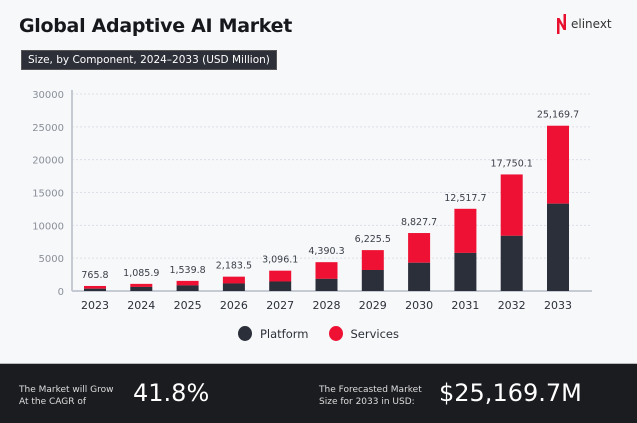 This screenshot has width=637, height=423. I want to click on y-tick-label: 25000, so click(48, 128).